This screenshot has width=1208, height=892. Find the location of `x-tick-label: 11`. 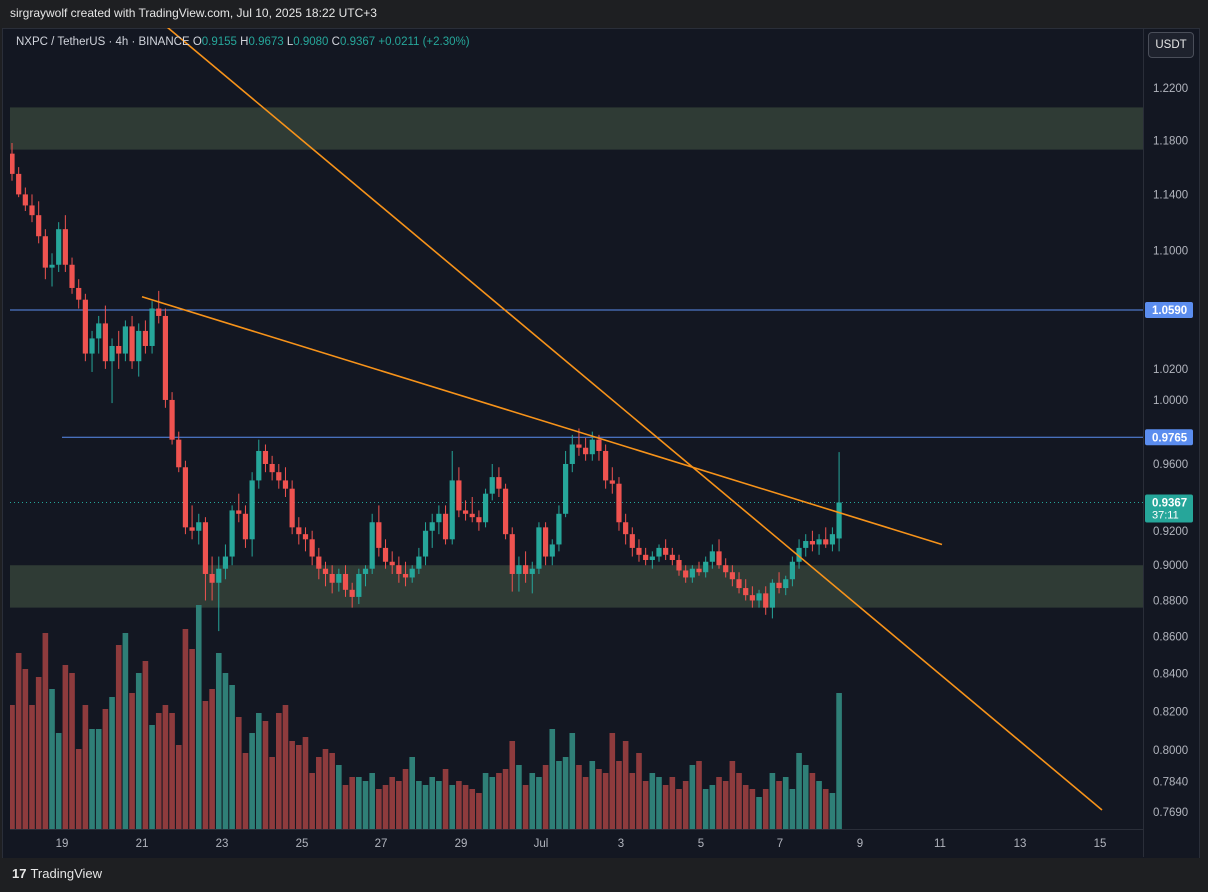

x-tick-label: 11 is located at coordinates (940, 844).